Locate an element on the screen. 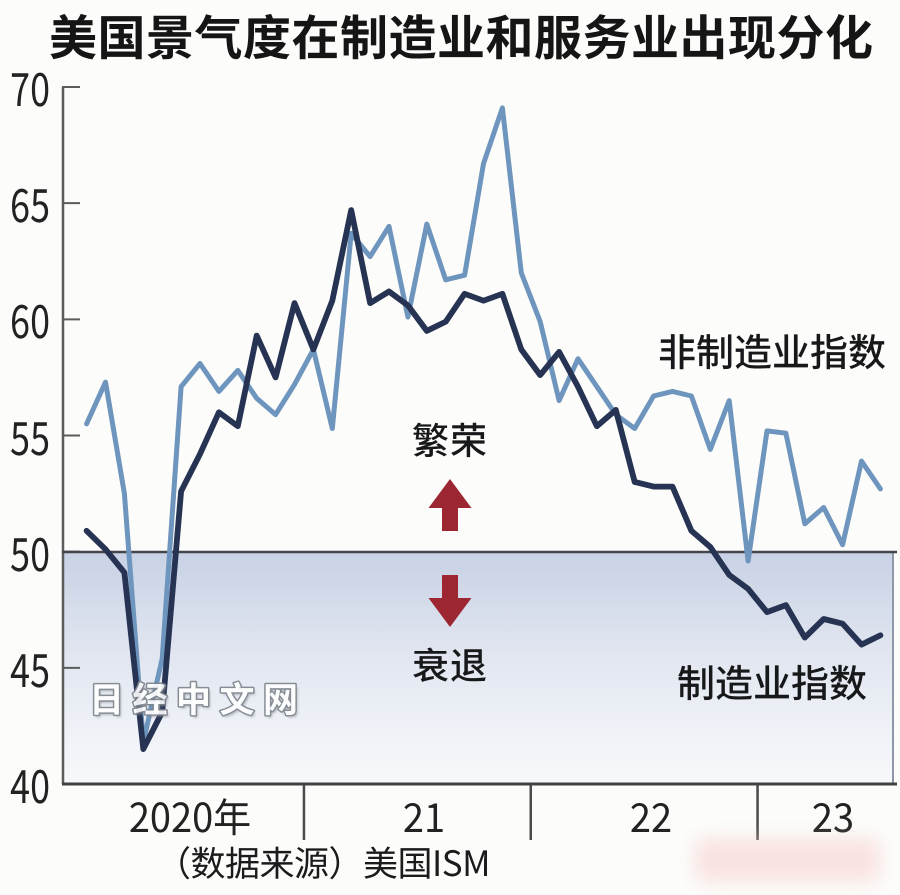 The image size is (900, 895). prosperity-label: 繁荣 is located at coordinates (450, 438).